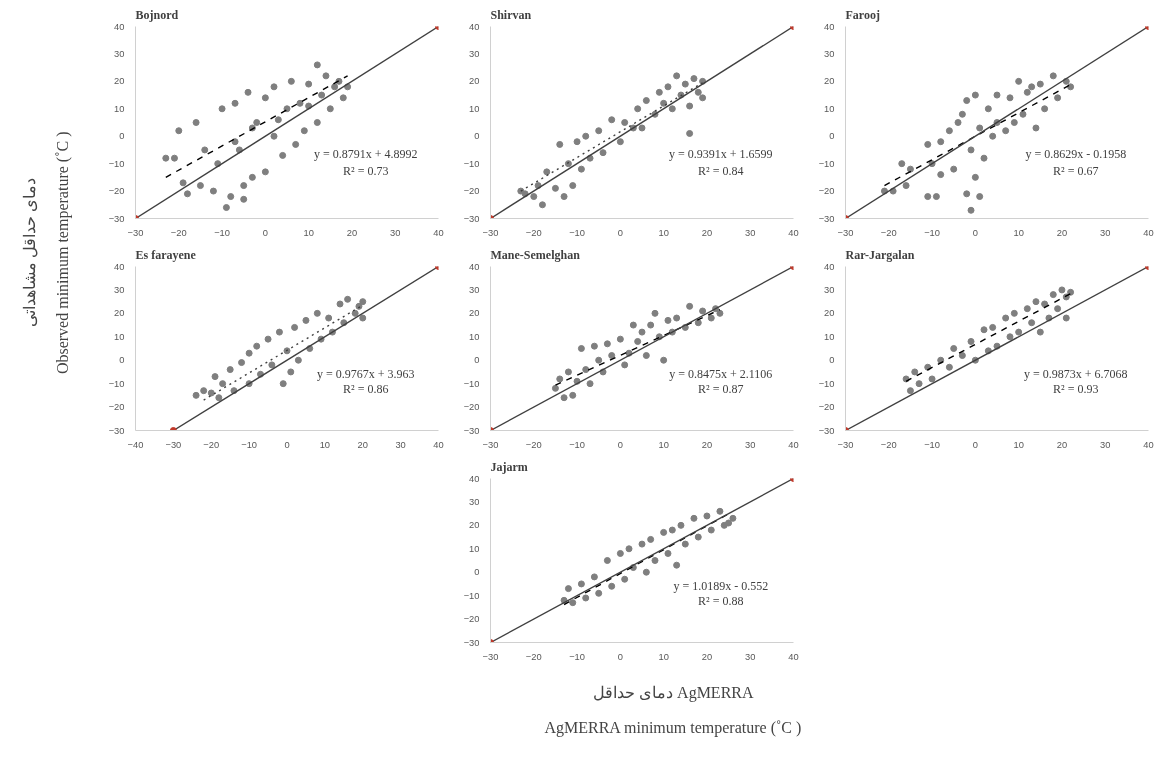  What do you see at coordinates (166, 254) in the screenshot?
I see `chart-title: Es farayene` at bounding box center [166, 254].